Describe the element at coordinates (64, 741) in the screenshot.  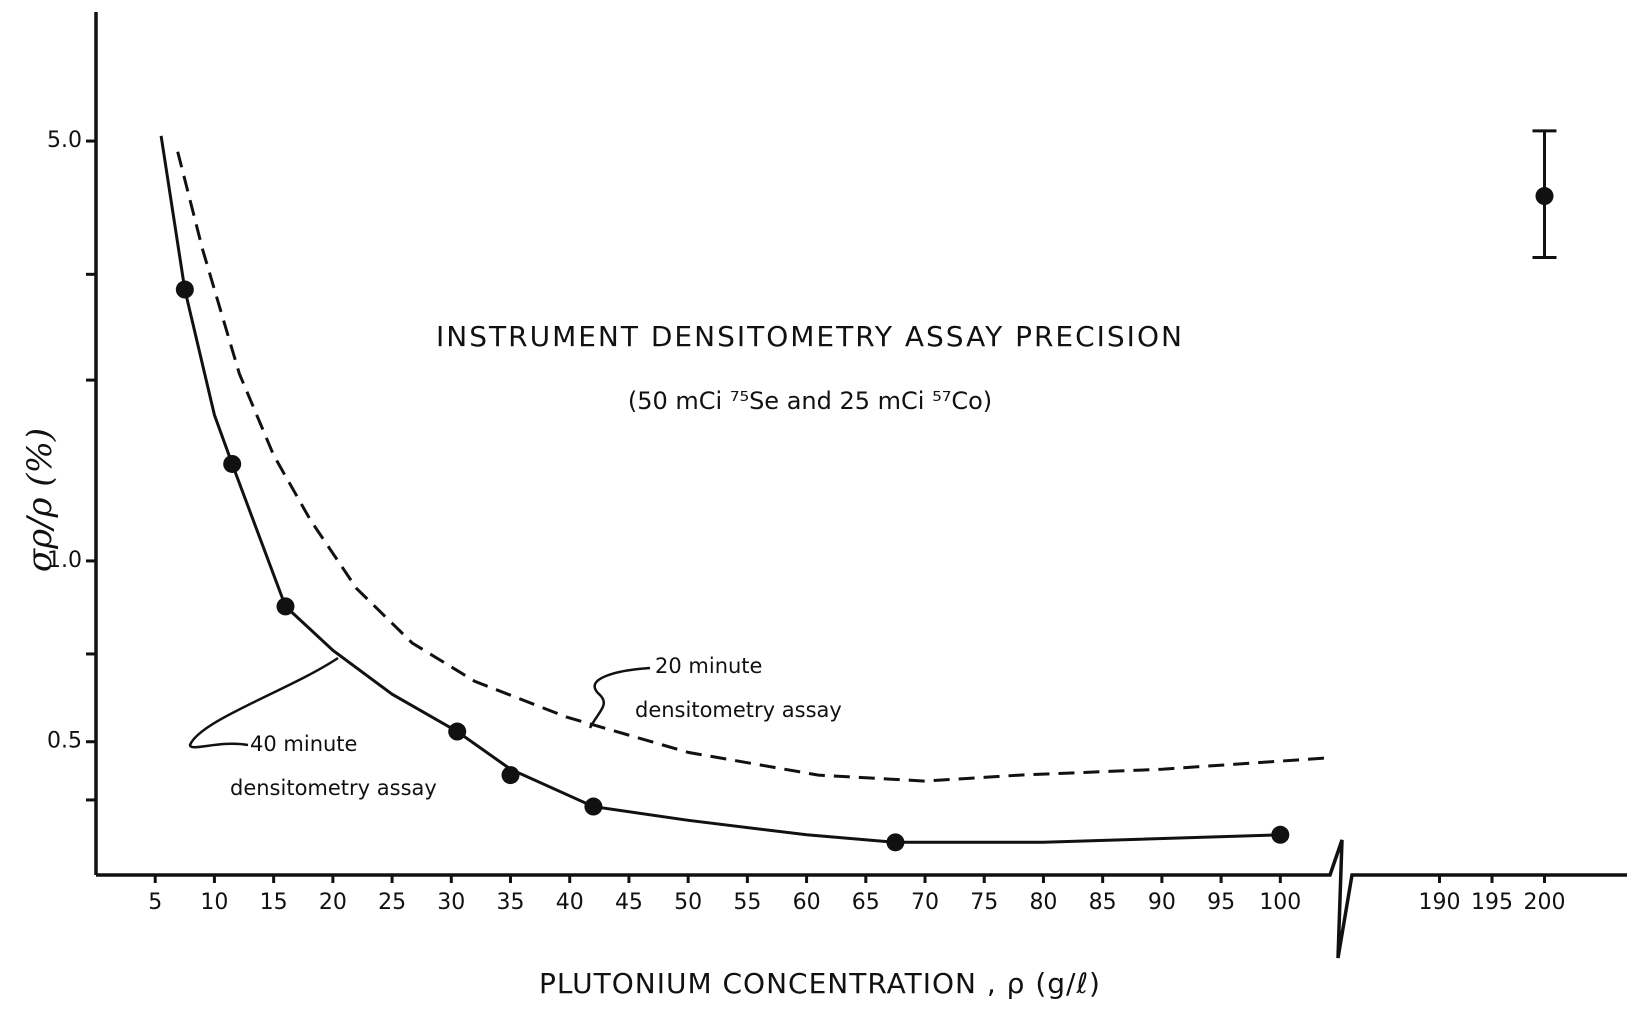
I see `y-tick-label: 0.5` at that location.